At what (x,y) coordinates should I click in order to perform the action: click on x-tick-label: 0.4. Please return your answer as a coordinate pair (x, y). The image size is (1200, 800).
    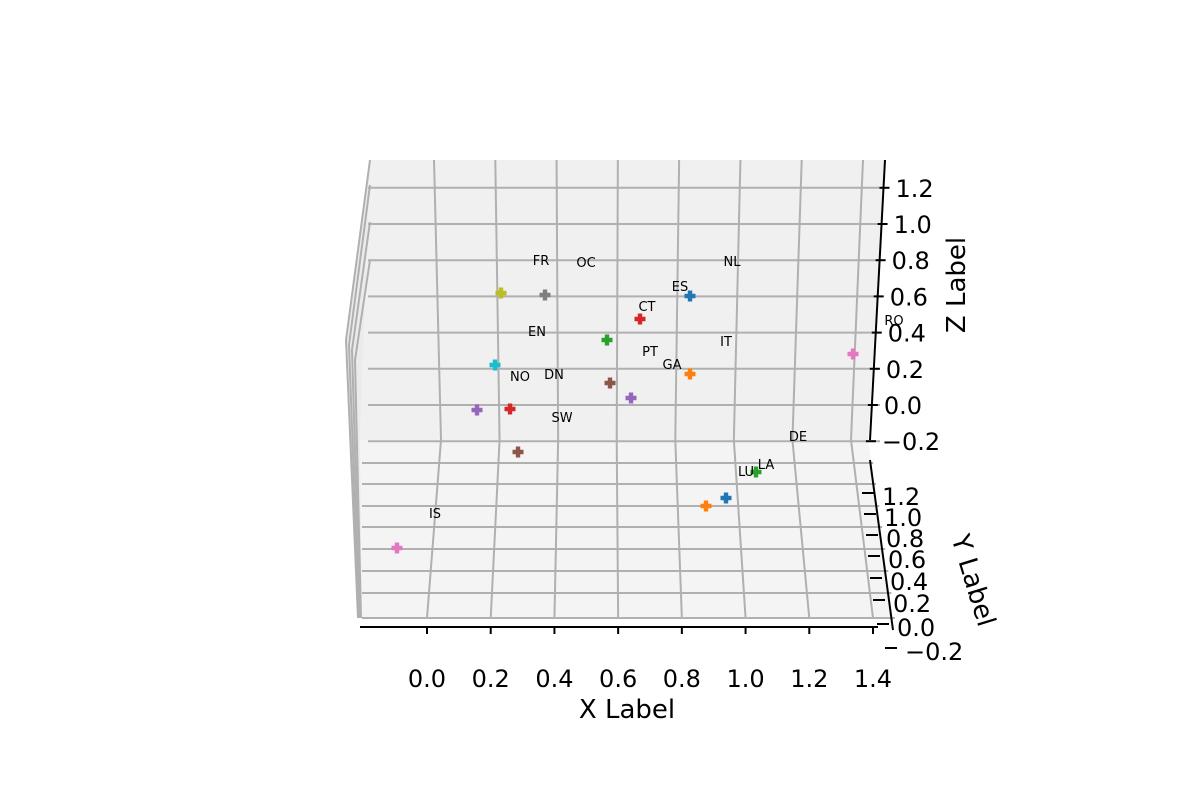
    Looking at the image, I should click on (554, 679).